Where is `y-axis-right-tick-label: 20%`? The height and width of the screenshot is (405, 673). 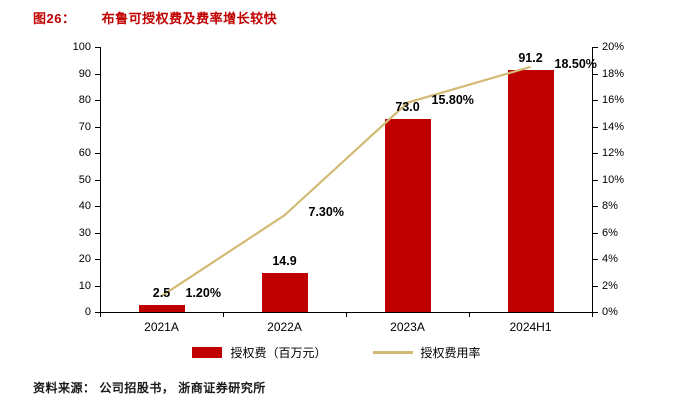 y-axis-right-tick-label: 20% is located at coordinates (613, 47).